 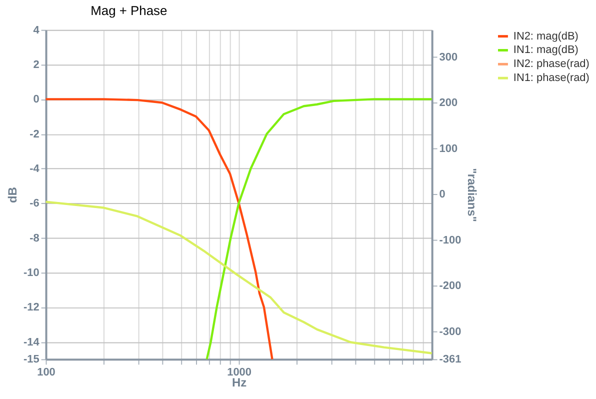 What do you see at coordinates (551, 64) in the screenshot?
I see `legend-label: IN2: phase(rad)` at bounding box center [551, 64].